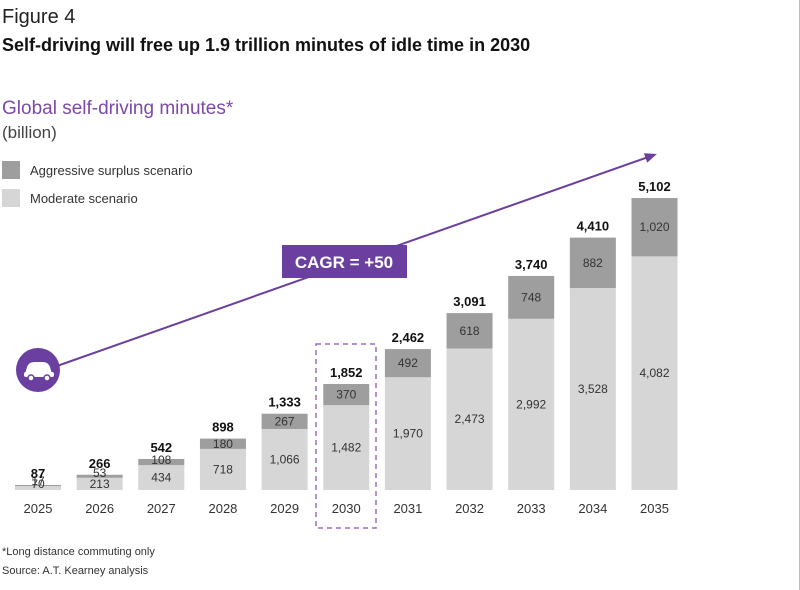 This screenshot has width=800, height=590. I want to click on data-label-moderate-2032: 2,473, so click(470, 419).